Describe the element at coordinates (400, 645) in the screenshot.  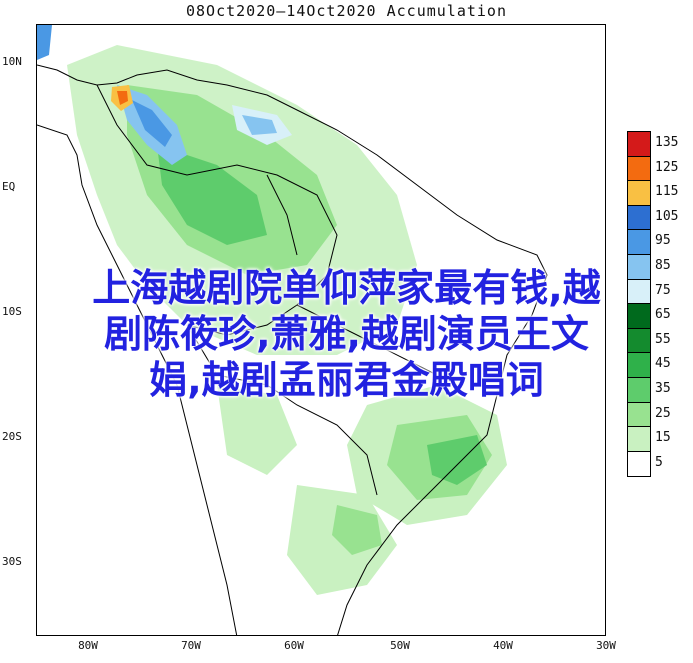
I see `lon-label-50w: 50W` at that location.